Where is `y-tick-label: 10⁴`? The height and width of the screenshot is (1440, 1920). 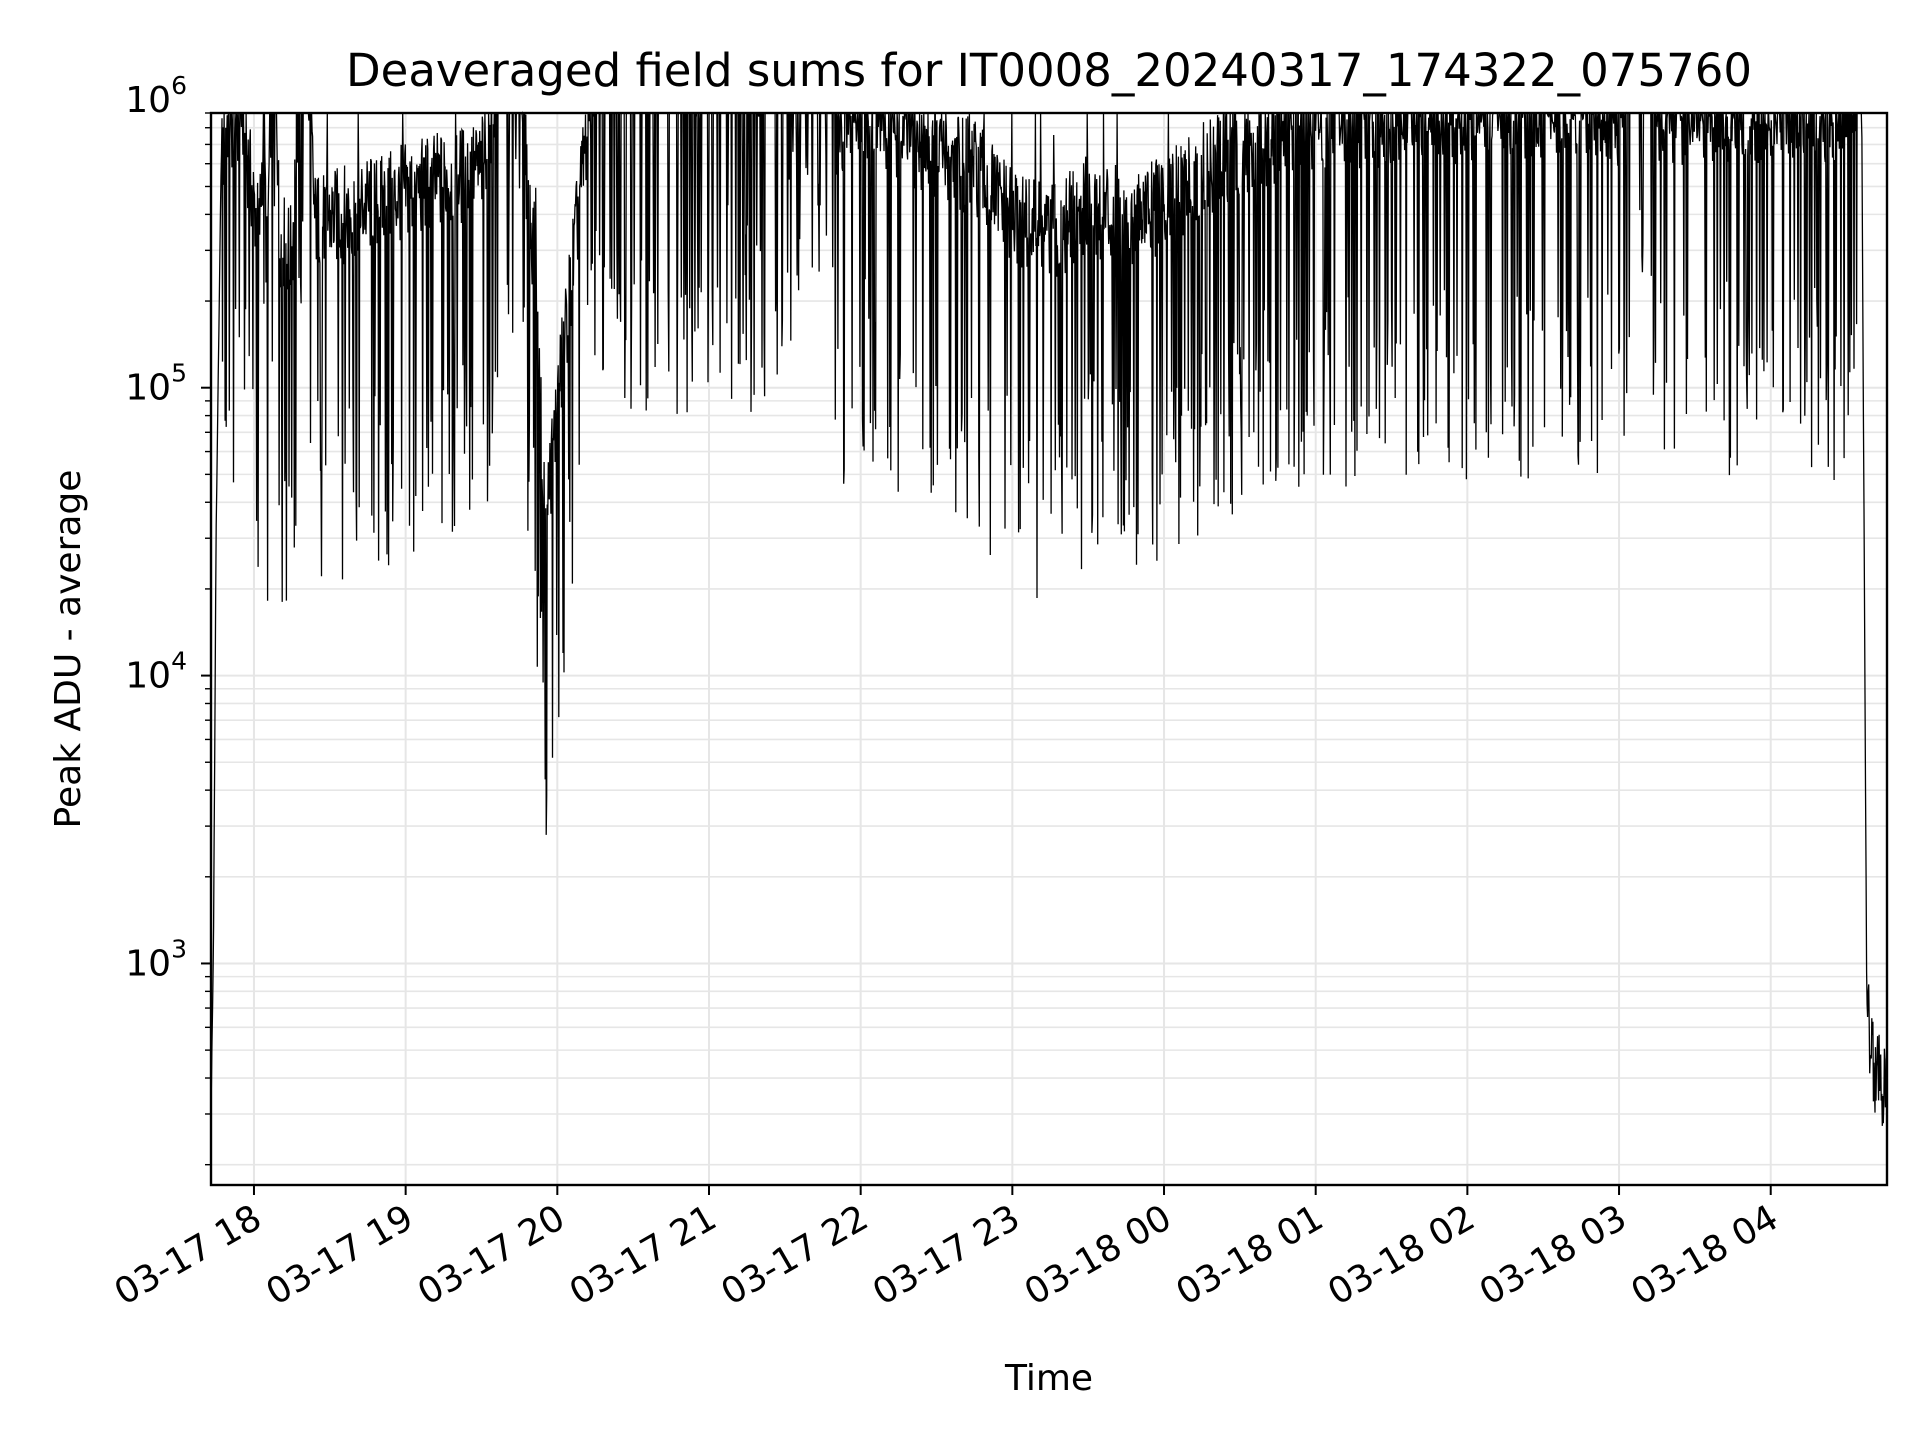 y-tick-label: 10⁴ is located at coordinates (156, 672).